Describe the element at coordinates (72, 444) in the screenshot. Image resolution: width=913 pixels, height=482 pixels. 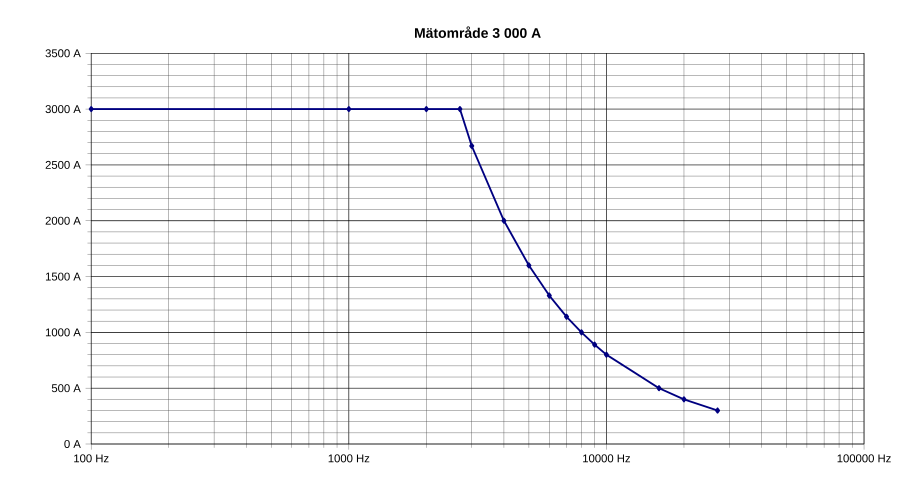
I see `y-tick-label: 0 A` at that location.